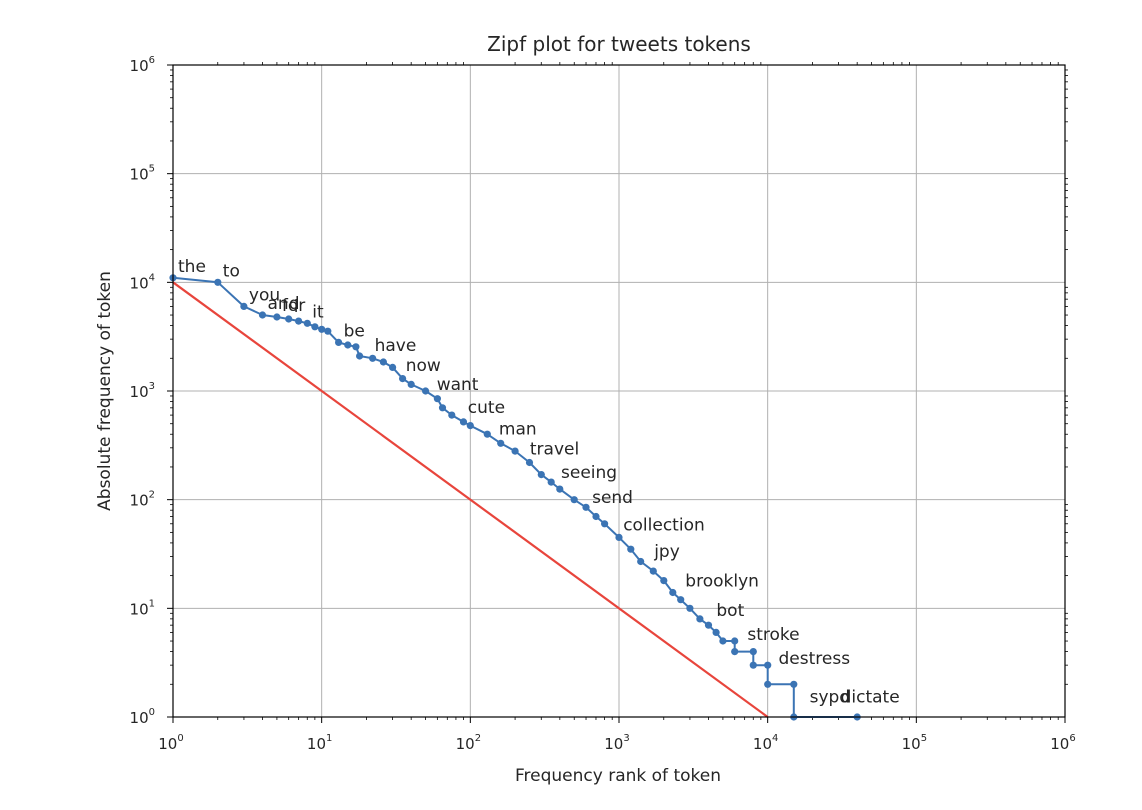  I want to click on word-label: dictate, so click(870, 697).